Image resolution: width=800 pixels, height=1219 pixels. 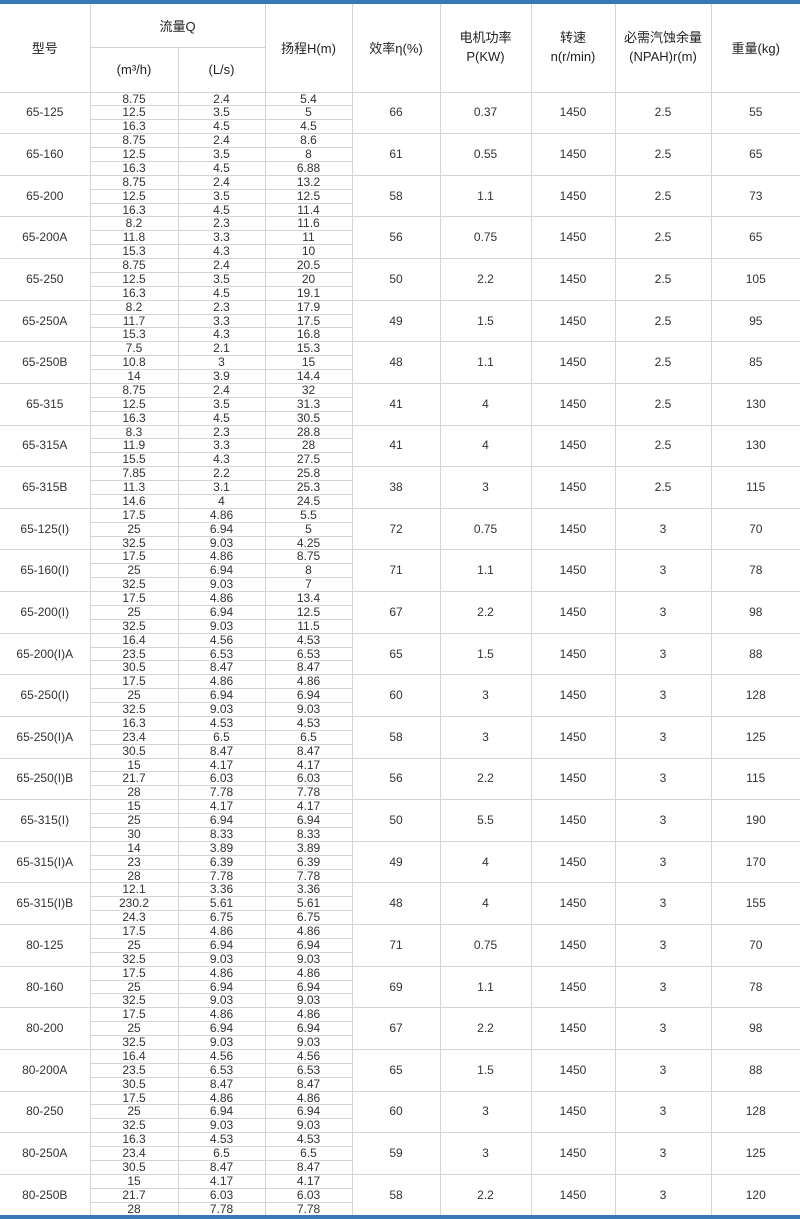 What do you see at coordinates (308, 875) in the screenshot?
I see `head-cell: 7.78` at bounding box center [308, 875].